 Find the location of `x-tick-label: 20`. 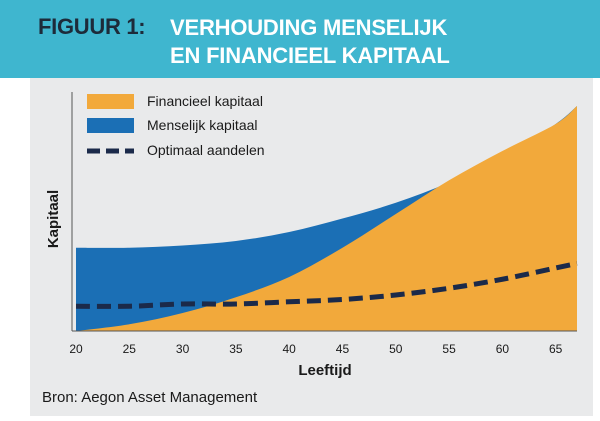

x-tick-label: 20 is located at coordinates (76, 349).